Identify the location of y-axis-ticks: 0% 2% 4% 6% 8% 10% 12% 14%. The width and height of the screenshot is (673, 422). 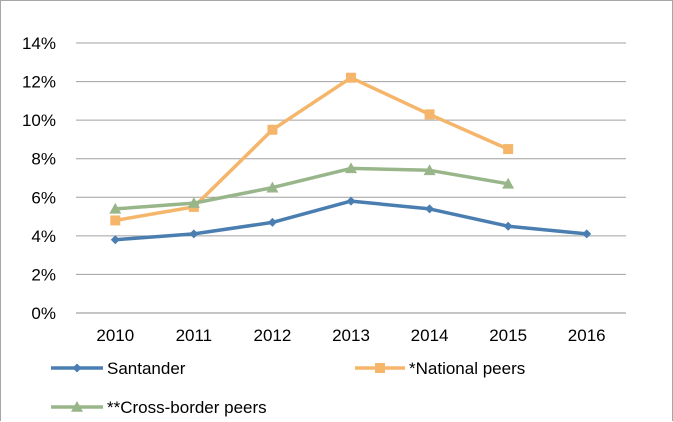
(39, 178).